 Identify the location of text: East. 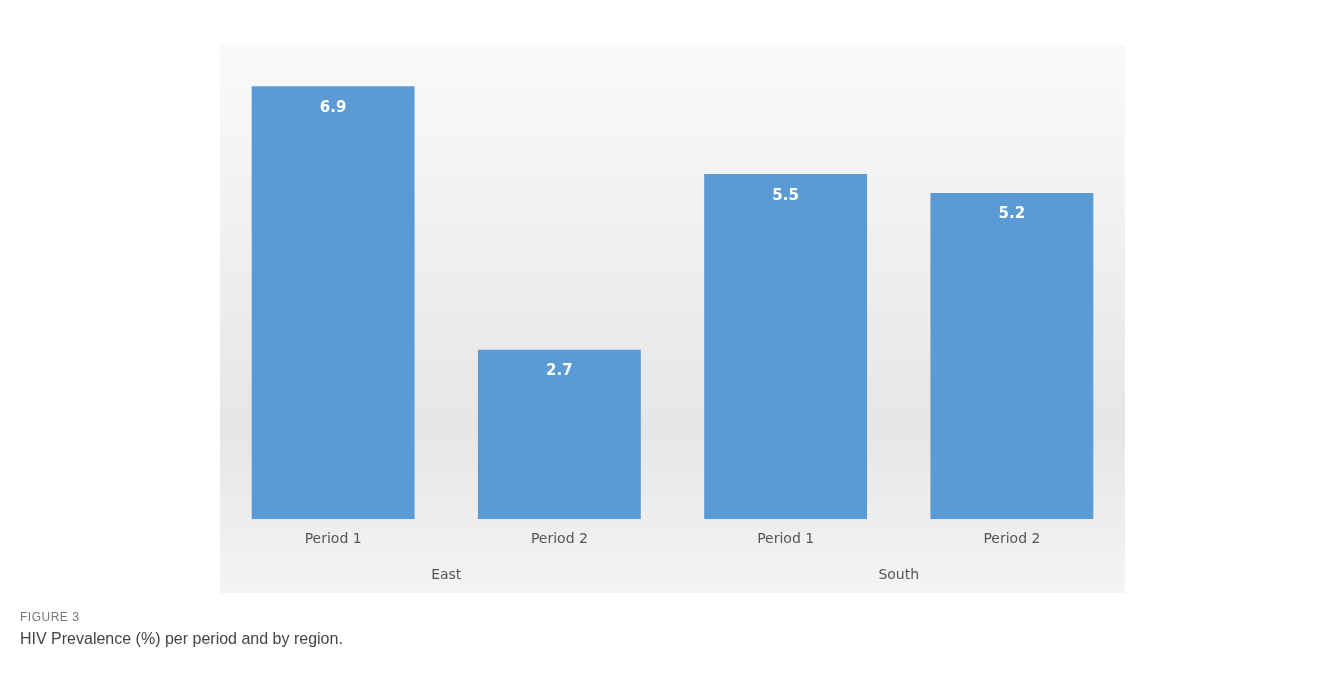
(446, 573).